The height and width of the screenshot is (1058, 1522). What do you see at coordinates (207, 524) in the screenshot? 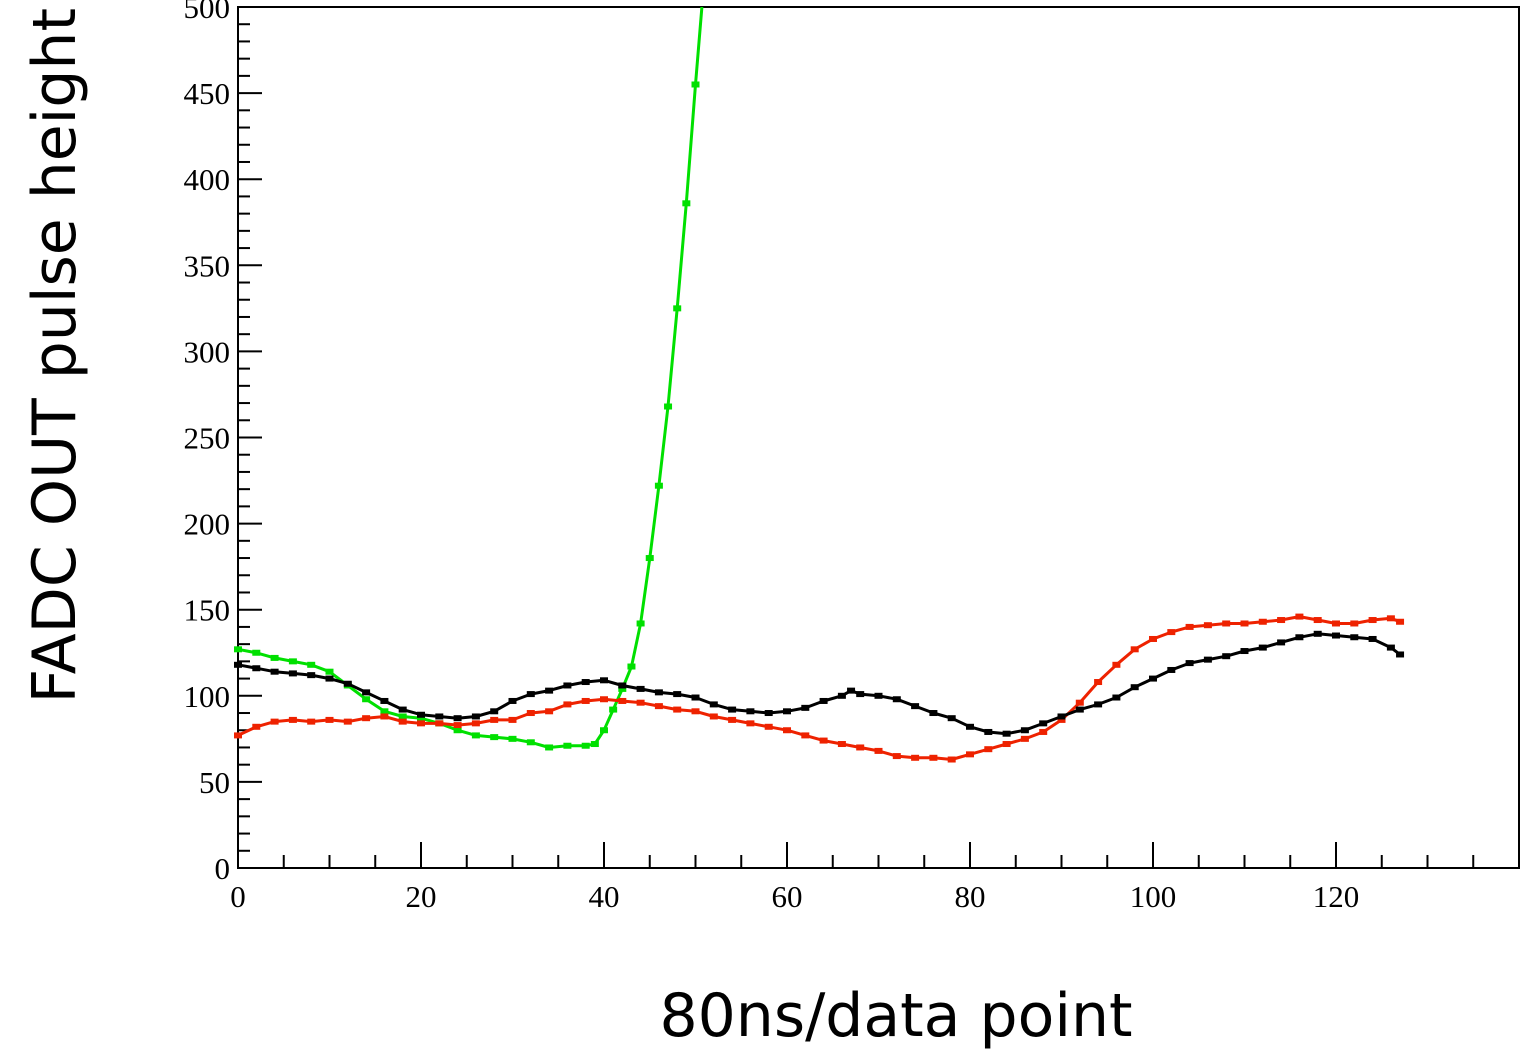
I see `y-tick-label: 200` at bounding box center [207, 524].